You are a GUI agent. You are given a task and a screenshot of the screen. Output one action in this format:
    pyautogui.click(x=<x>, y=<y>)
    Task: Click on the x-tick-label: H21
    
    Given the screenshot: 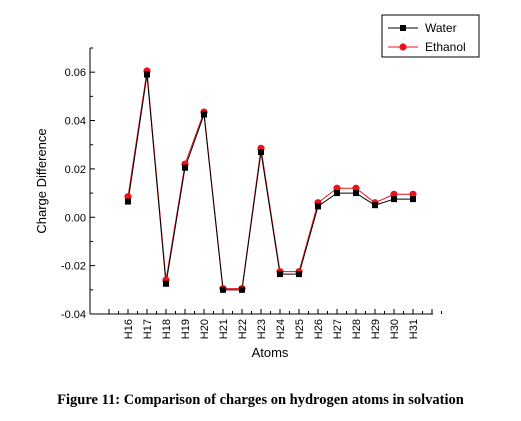 What is the action you would take?
    pyautogui.click(x=224, y=329)
    